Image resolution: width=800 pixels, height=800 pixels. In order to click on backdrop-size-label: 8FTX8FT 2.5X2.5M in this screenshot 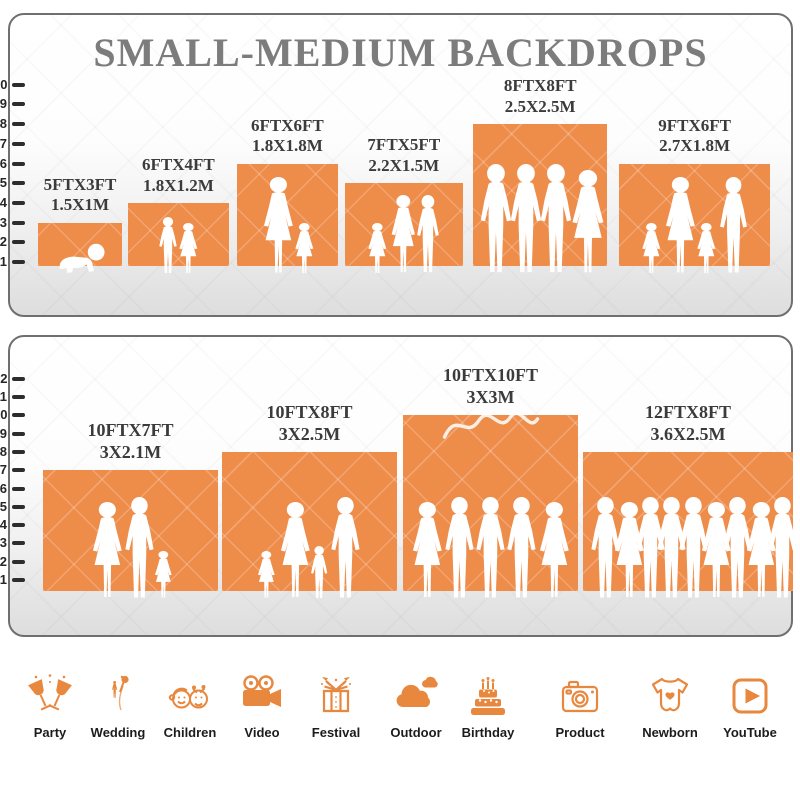, I will do `click(540, 96)`.